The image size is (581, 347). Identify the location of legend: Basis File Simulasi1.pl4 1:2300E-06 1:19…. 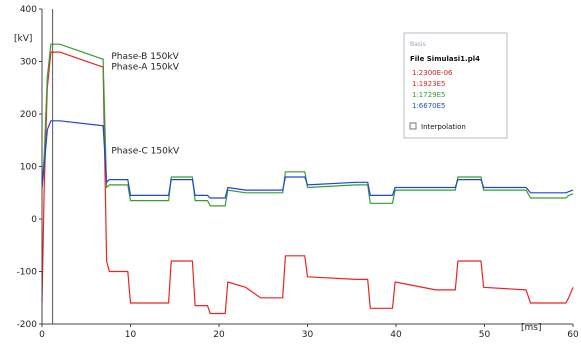
(455, 85).